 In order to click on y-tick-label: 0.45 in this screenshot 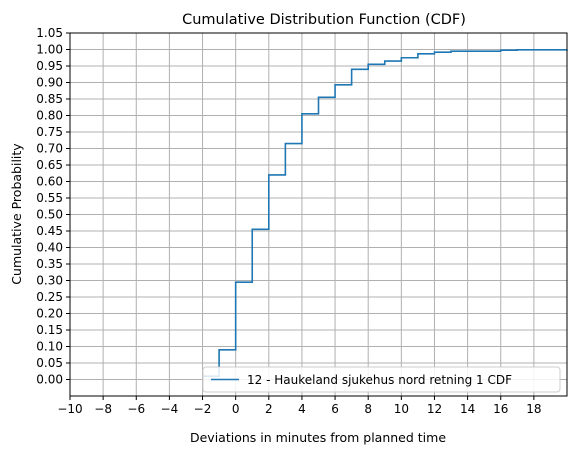, I will do `click(49, 231)`.